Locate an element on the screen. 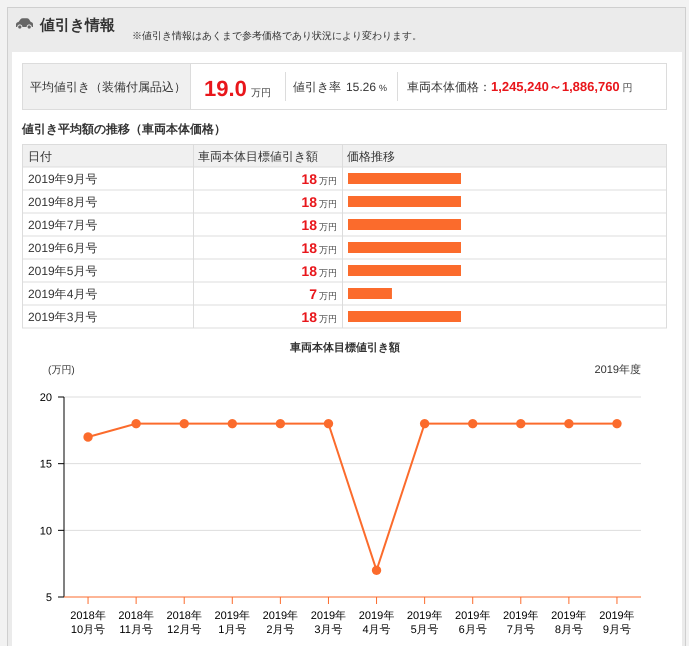 Image resolution: width=689 pixels, height=646 pixels. x-axis-title: 価格推移 is located at coordinates (371, 157).